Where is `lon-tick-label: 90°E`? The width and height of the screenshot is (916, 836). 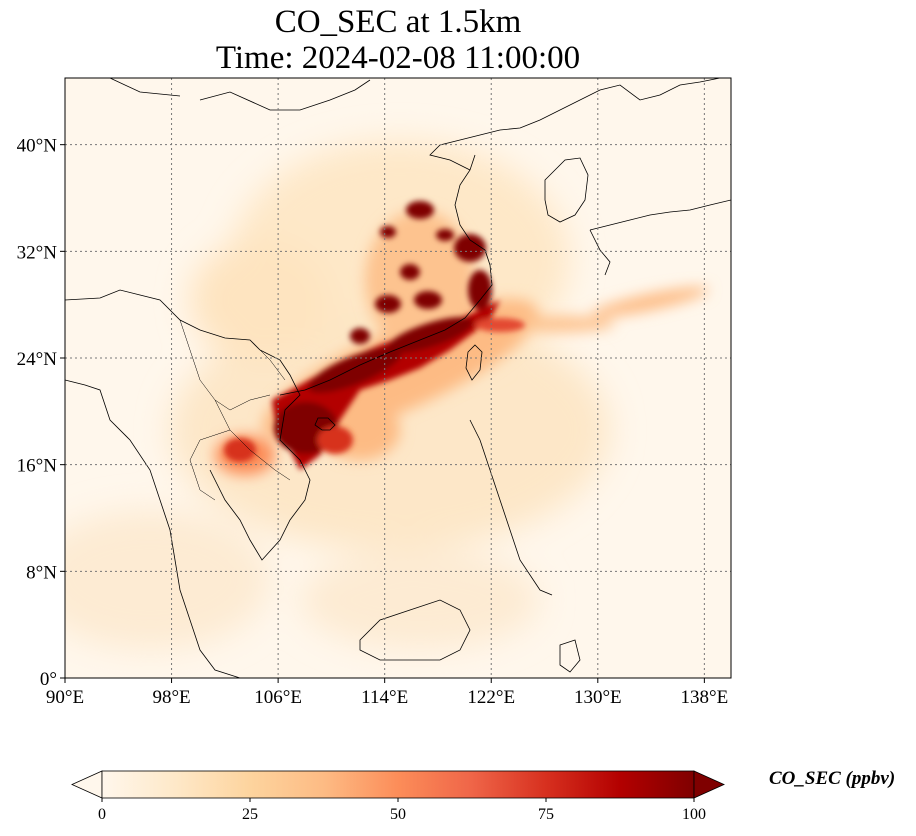 lon-tick-label: 90°E is located at coordinates (65, 697).